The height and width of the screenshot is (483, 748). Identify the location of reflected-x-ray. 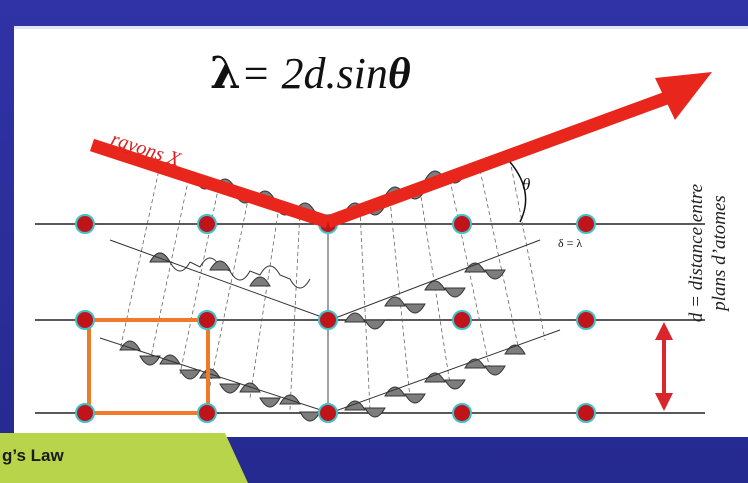
(500, 159).